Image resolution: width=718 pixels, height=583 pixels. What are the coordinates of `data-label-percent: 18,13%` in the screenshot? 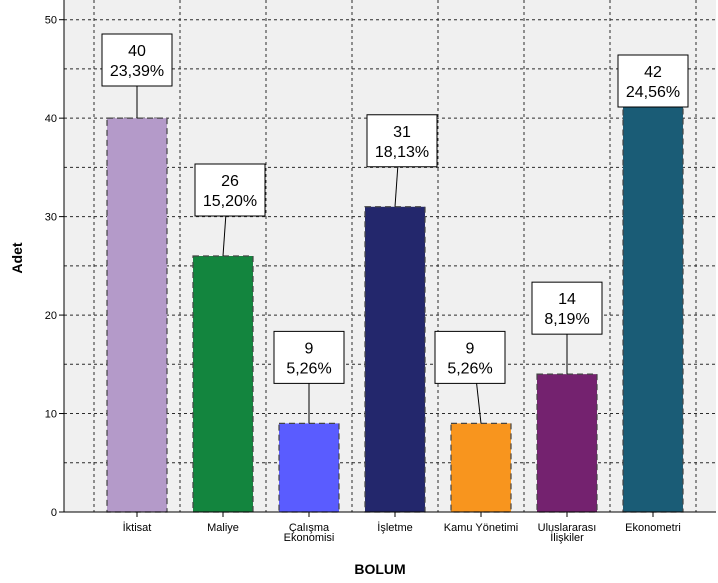 It's located at (402, 152).